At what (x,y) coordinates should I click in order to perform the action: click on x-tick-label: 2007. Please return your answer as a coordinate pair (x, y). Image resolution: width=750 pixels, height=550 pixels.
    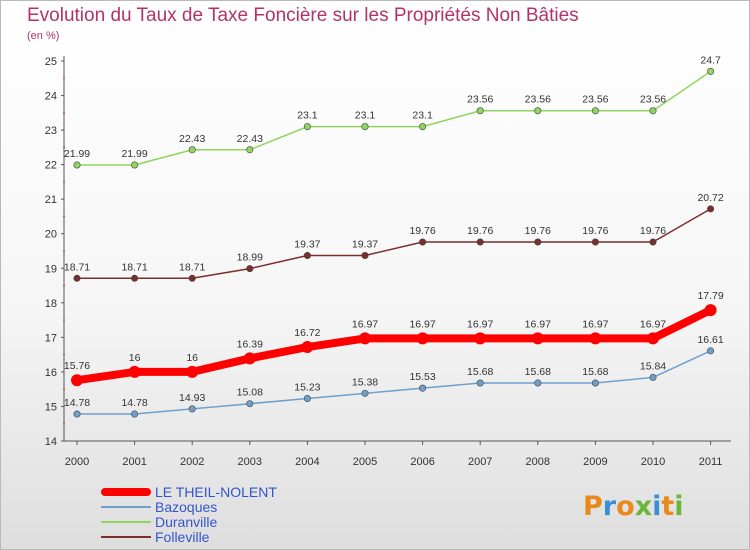
    Looking at the image, I should click on (480, 462).